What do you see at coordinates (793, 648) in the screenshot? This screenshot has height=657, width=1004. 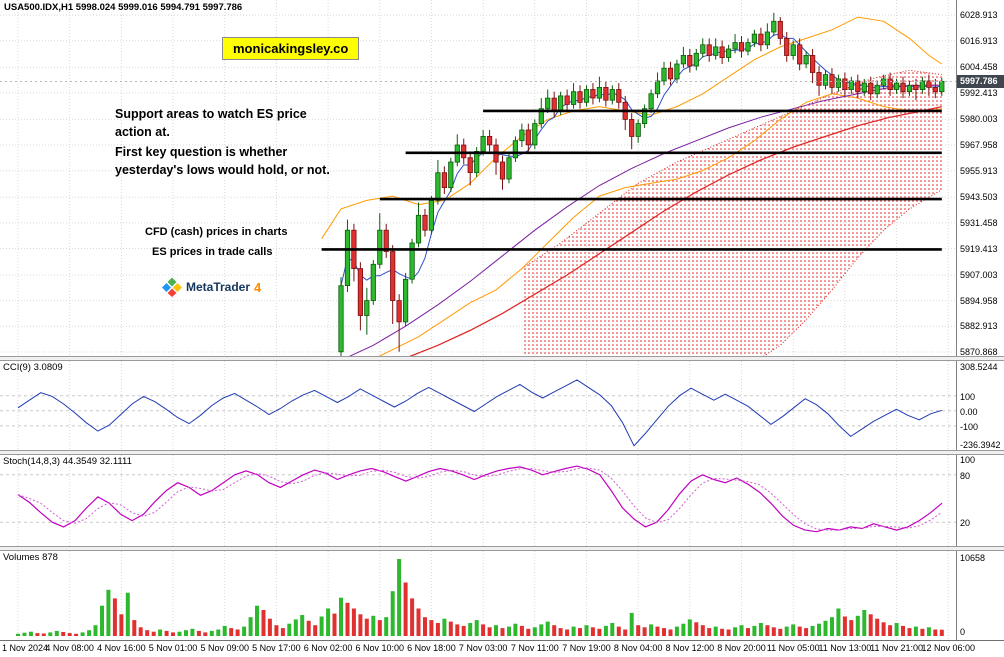 I see `time-axis-label: 11 Nov 05:00` at bounding box center [793, 648].